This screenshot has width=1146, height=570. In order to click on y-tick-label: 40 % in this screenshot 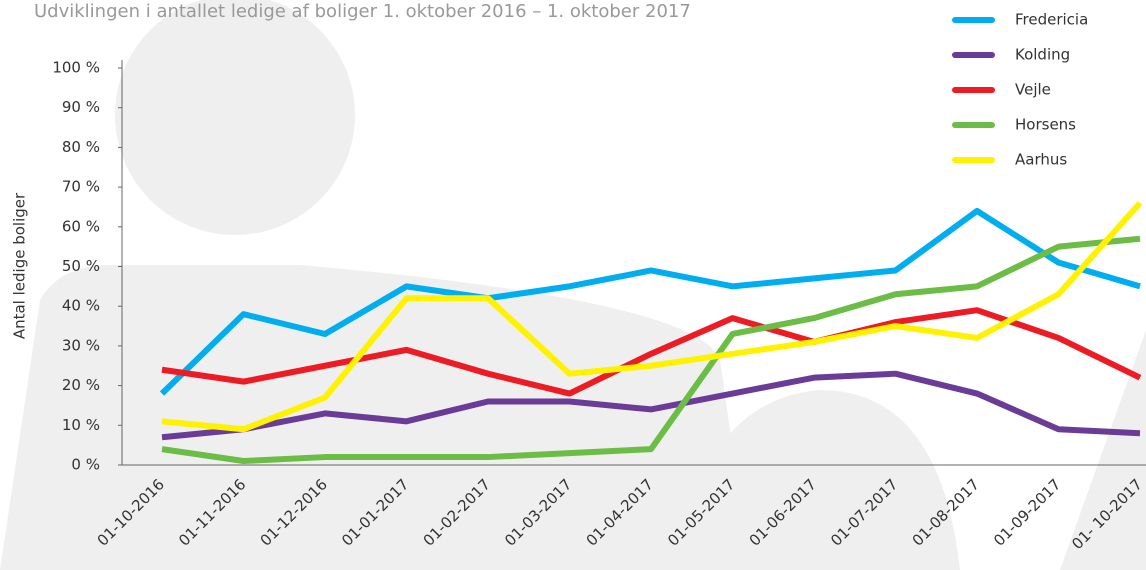, I will do `click(81, 306)`.